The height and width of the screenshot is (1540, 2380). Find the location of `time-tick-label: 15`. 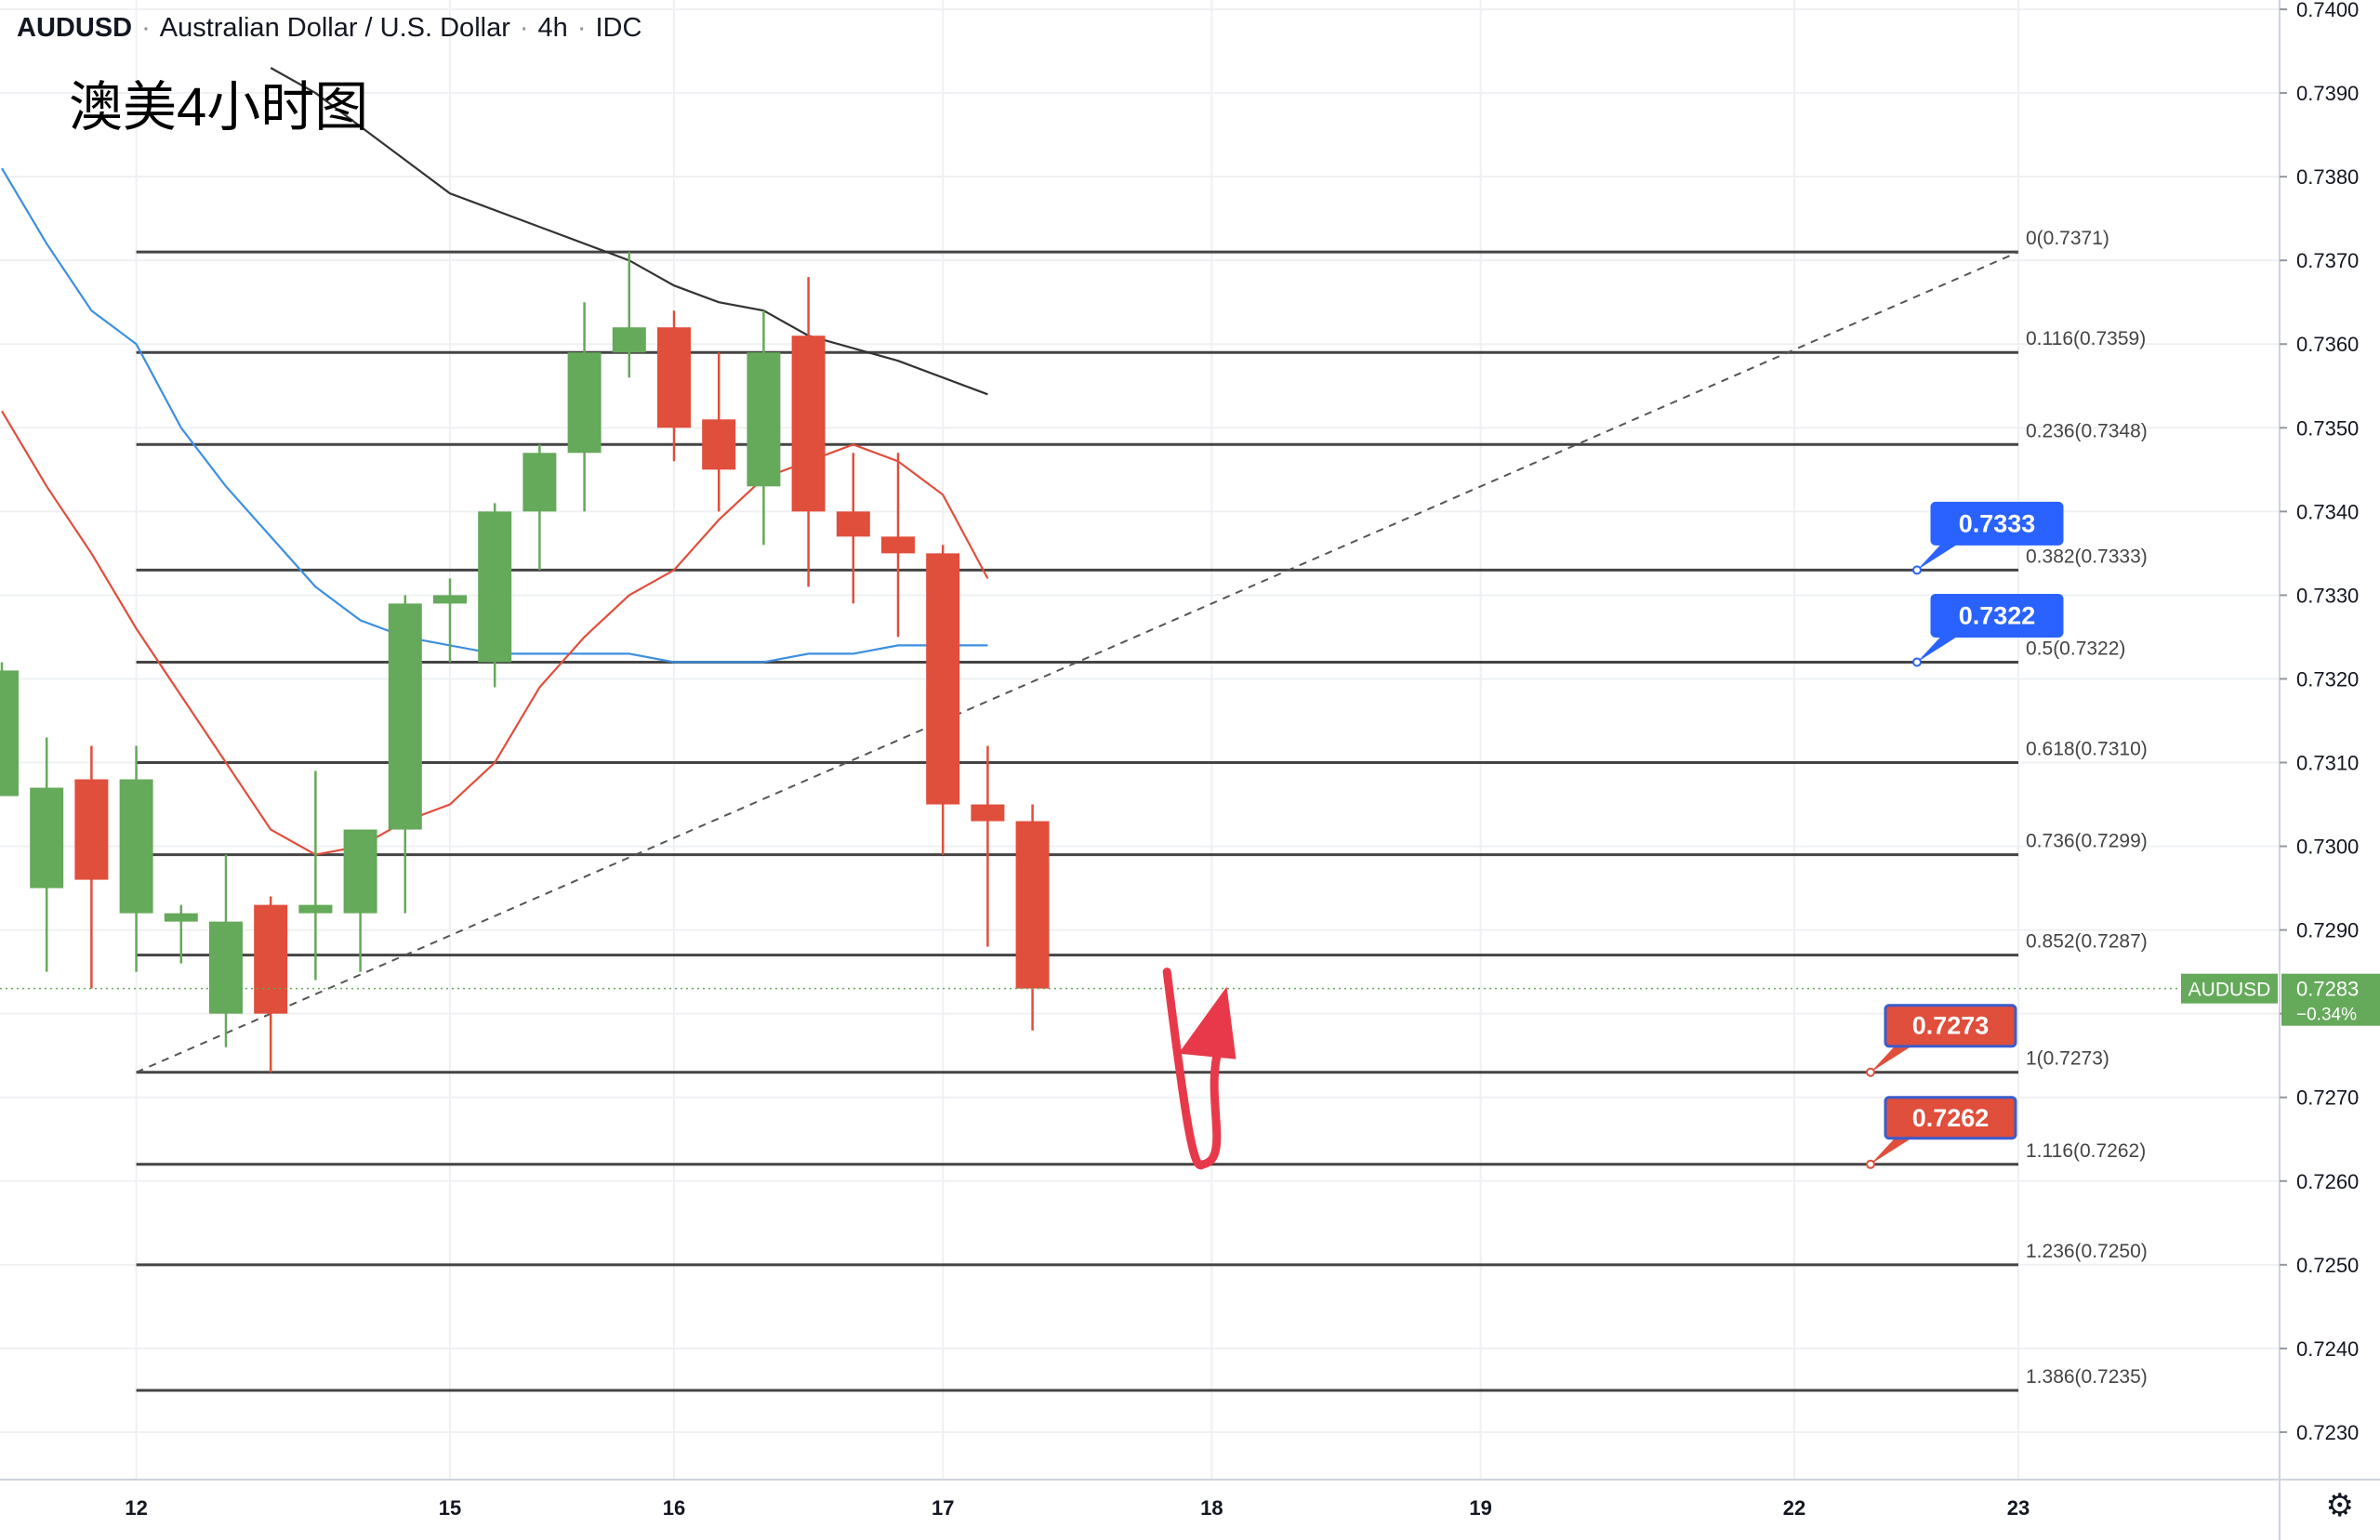

time-tick-label: 15 is located at coordinates (450, 1508).